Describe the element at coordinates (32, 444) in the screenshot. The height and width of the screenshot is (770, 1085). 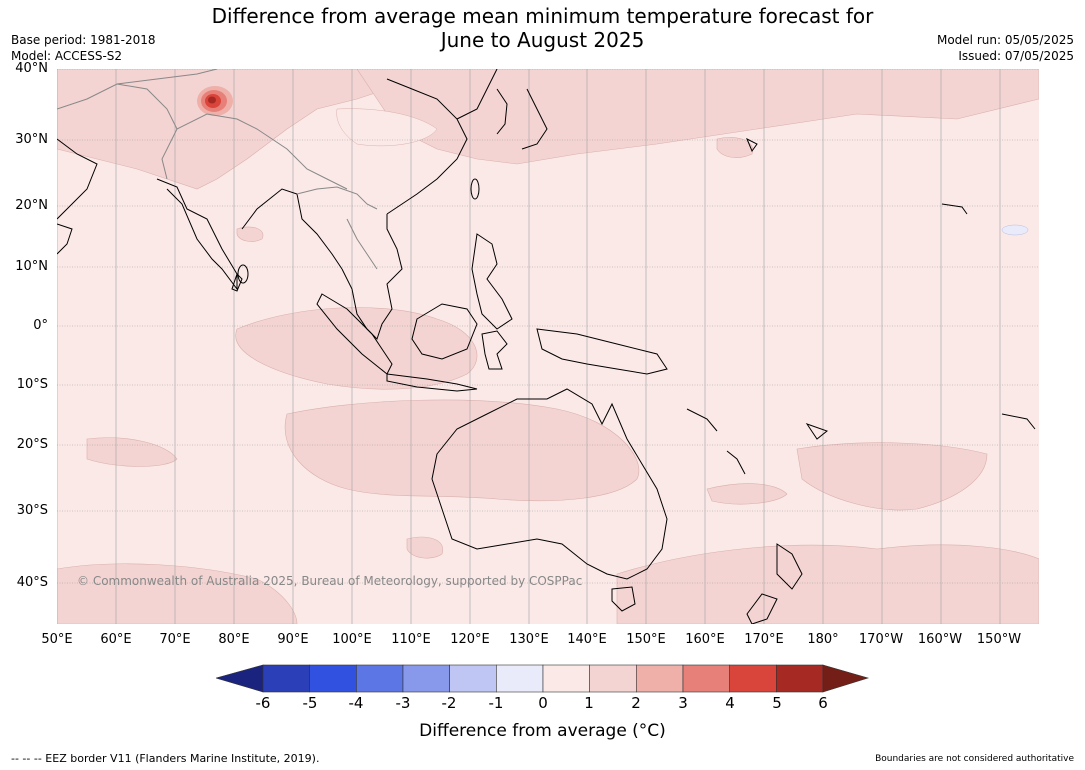
I see `lat-label: 20°S` at that location.